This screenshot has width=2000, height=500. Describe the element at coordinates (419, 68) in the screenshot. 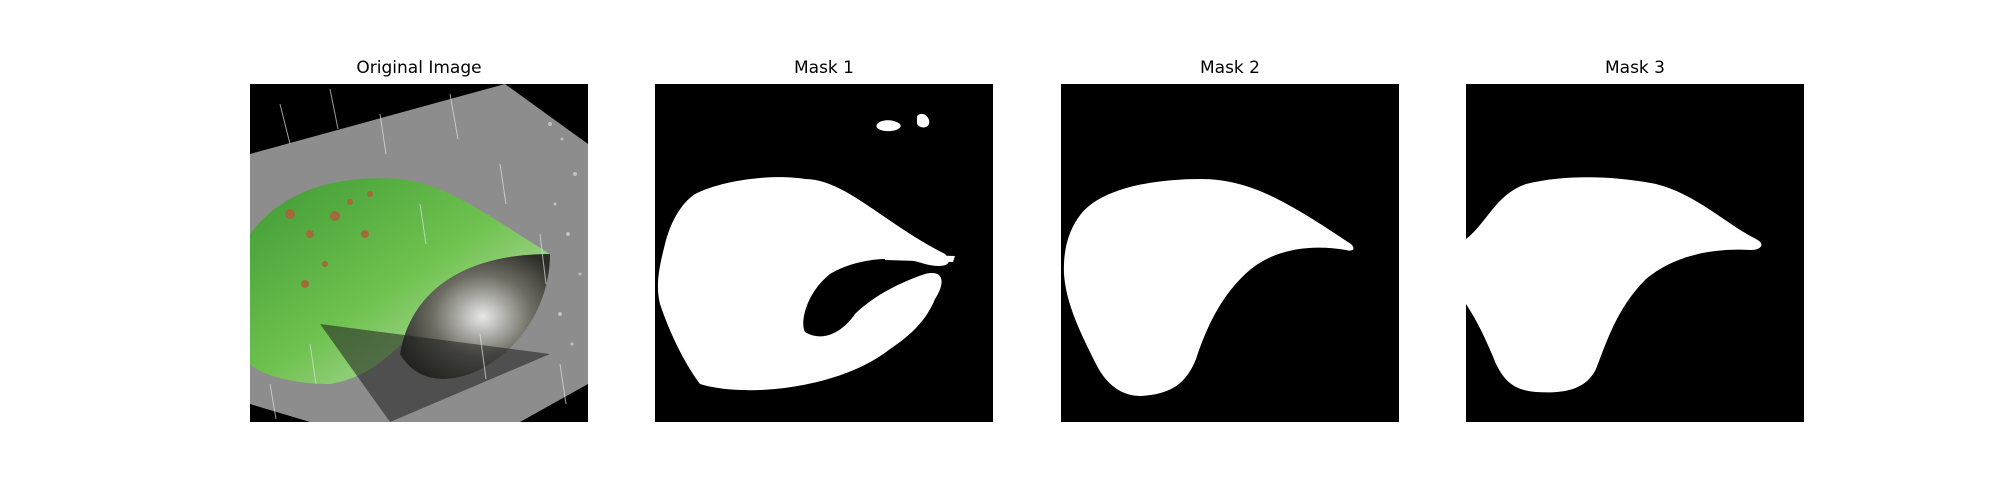

I see `panel-title-original: Original Image` at that location.